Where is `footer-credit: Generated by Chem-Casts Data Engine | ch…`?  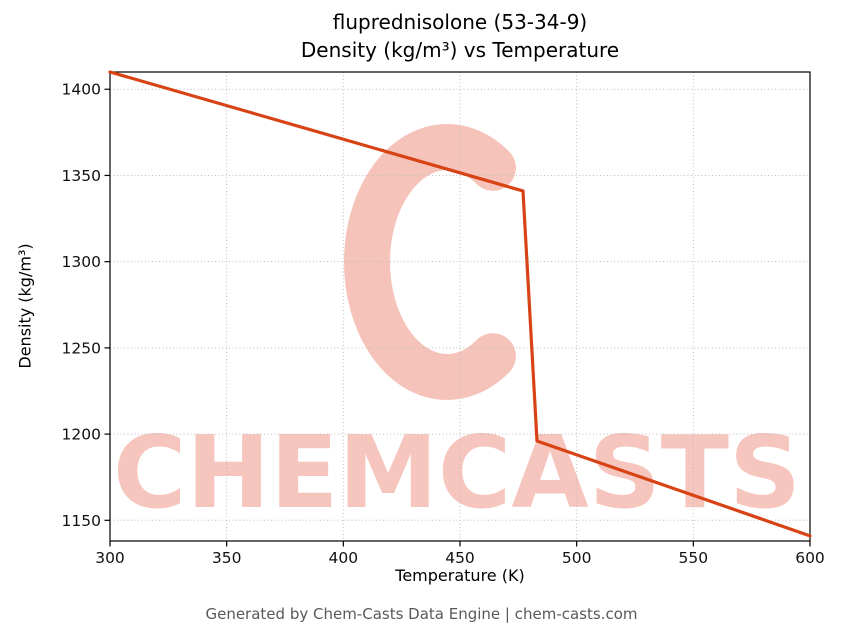
footer-credit: Generated by Chem-Casts Data Engine | ch… is located at coordinates (421, 614).